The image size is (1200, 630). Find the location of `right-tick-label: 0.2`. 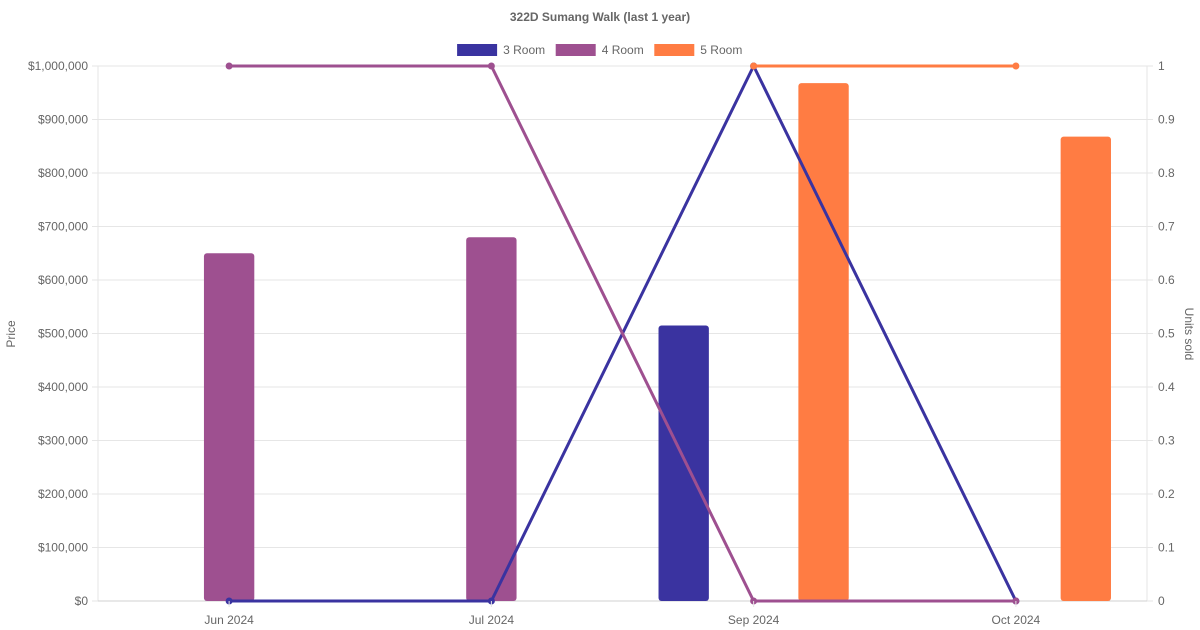

right-tick-label: 0.2 is located at coordinates (1166, 494).